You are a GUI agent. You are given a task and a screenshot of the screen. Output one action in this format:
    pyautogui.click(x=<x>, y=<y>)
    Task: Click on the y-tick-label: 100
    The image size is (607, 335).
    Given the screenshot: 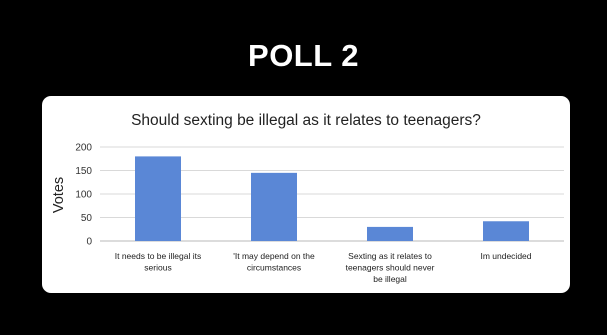 What is the action you would take?
    pyautogui.click(x=83, y=195)
    